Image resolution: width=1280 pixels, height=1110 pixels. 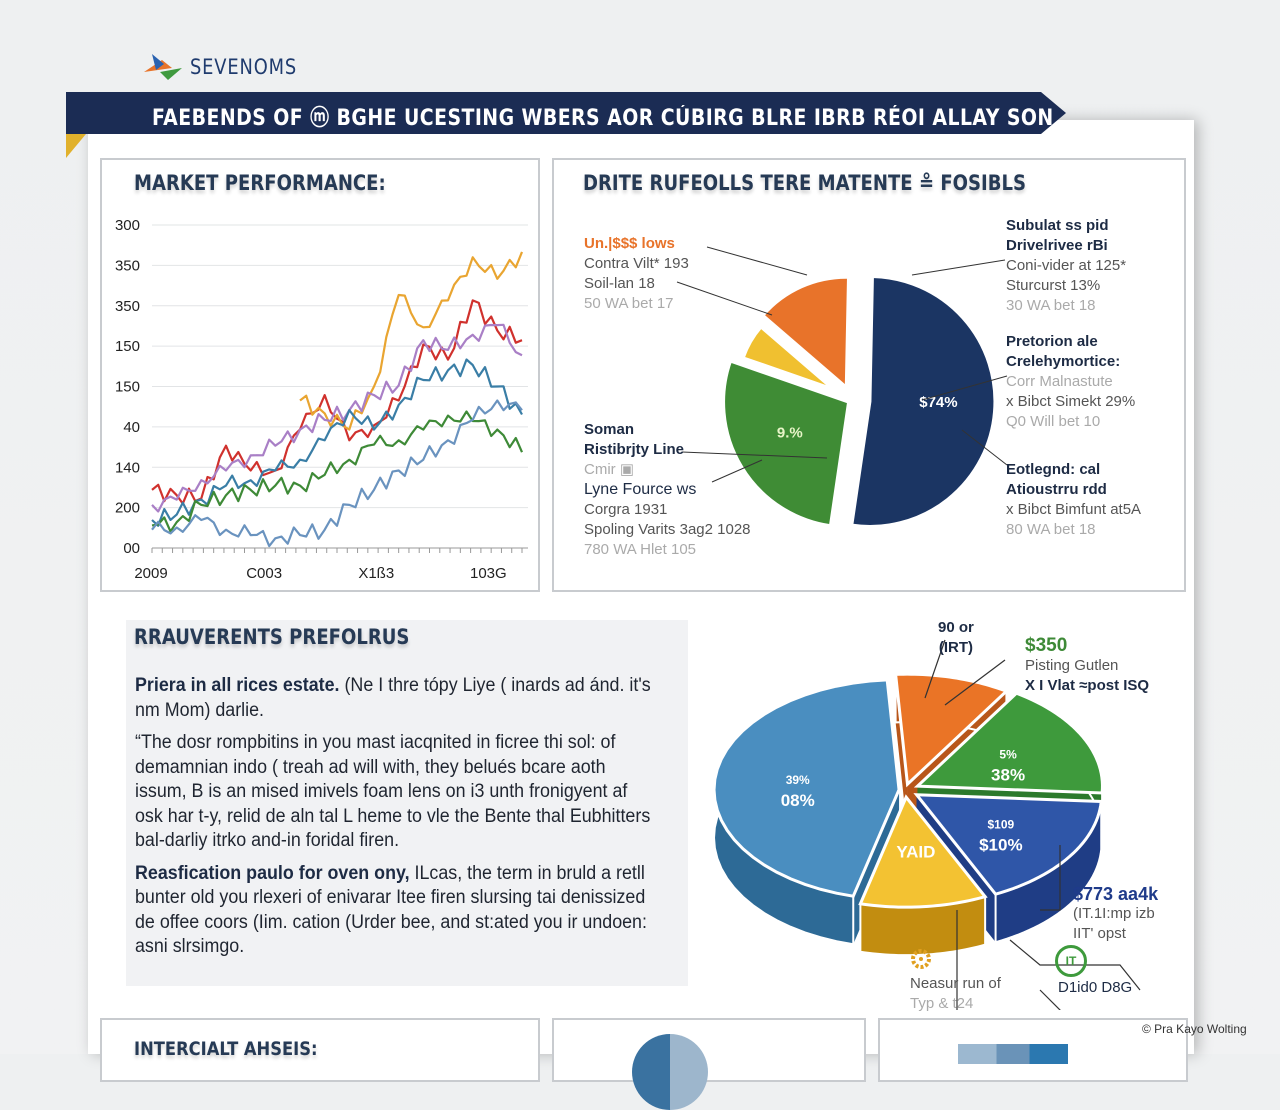 What do you see at coordinates (956, 627) in the screenshot?
I see `callout-heading: 90 or` at bounding box center [956, 627].